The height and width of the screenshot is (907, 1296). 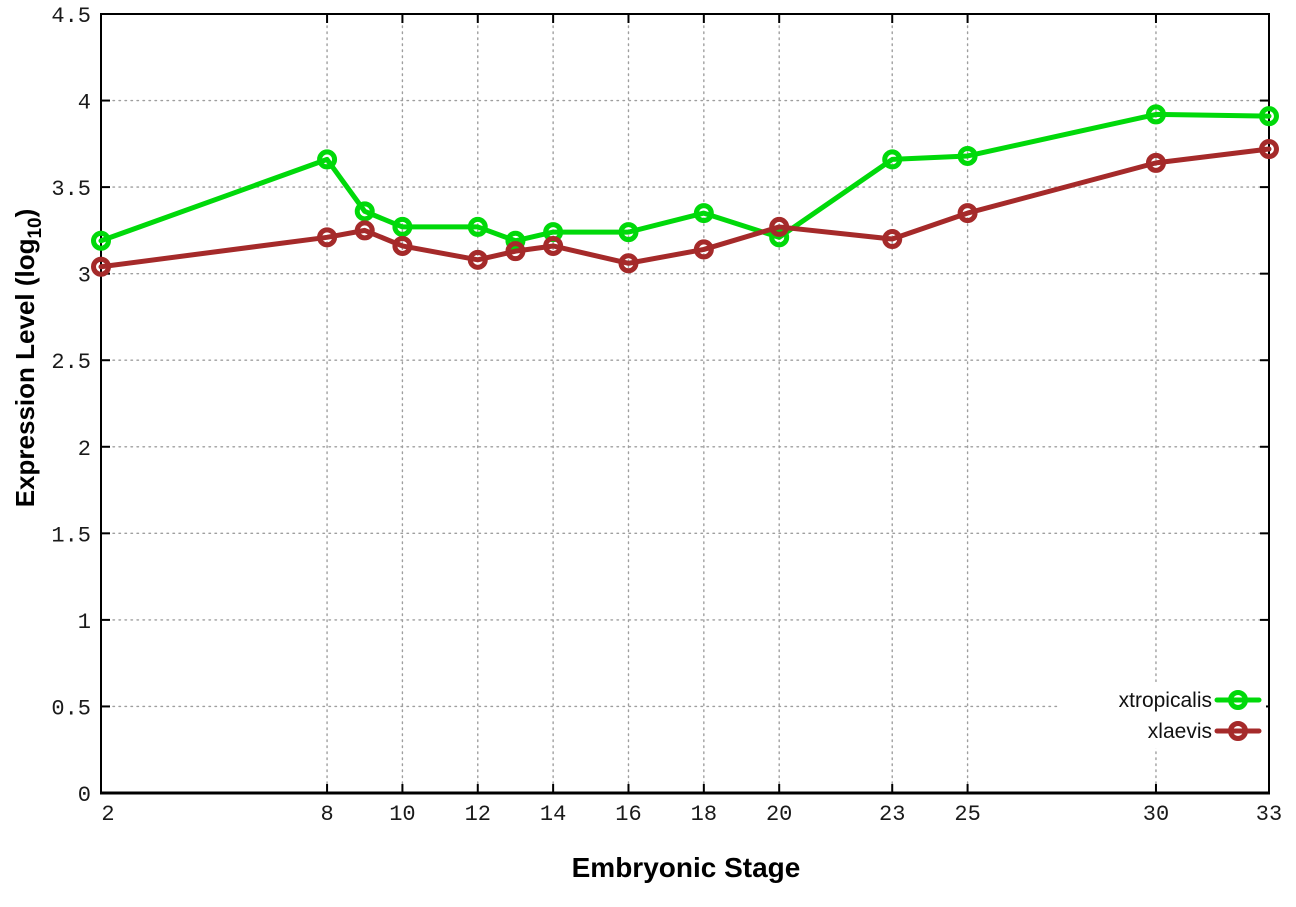 I want to click on legend-marker-xlaevis, so click(x=1238, y=731).